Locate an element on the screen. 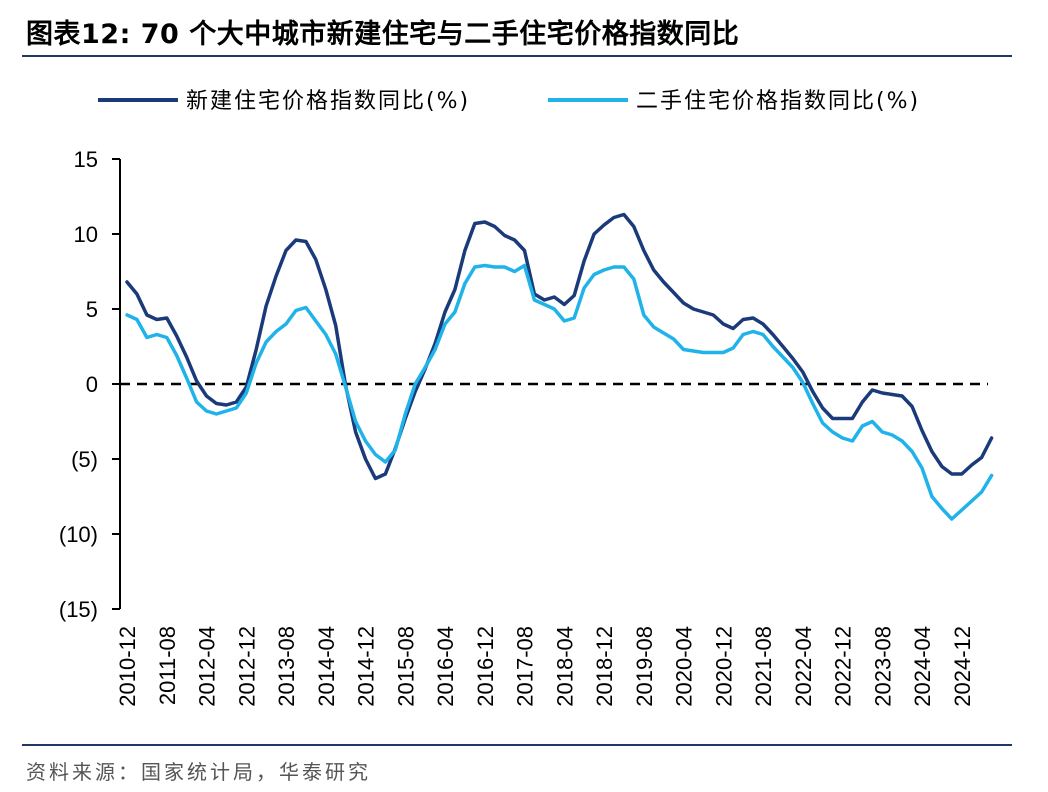  x-tick-label: 2024-12 is located at coordinates (962, 666).